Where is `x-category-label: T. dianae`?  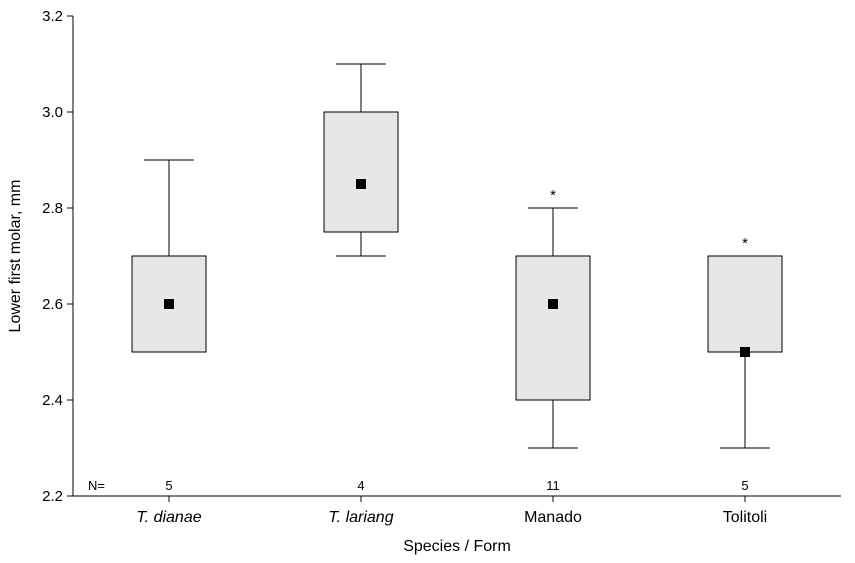 x-category-label: T. dianae is located at coordinates (168, 517).